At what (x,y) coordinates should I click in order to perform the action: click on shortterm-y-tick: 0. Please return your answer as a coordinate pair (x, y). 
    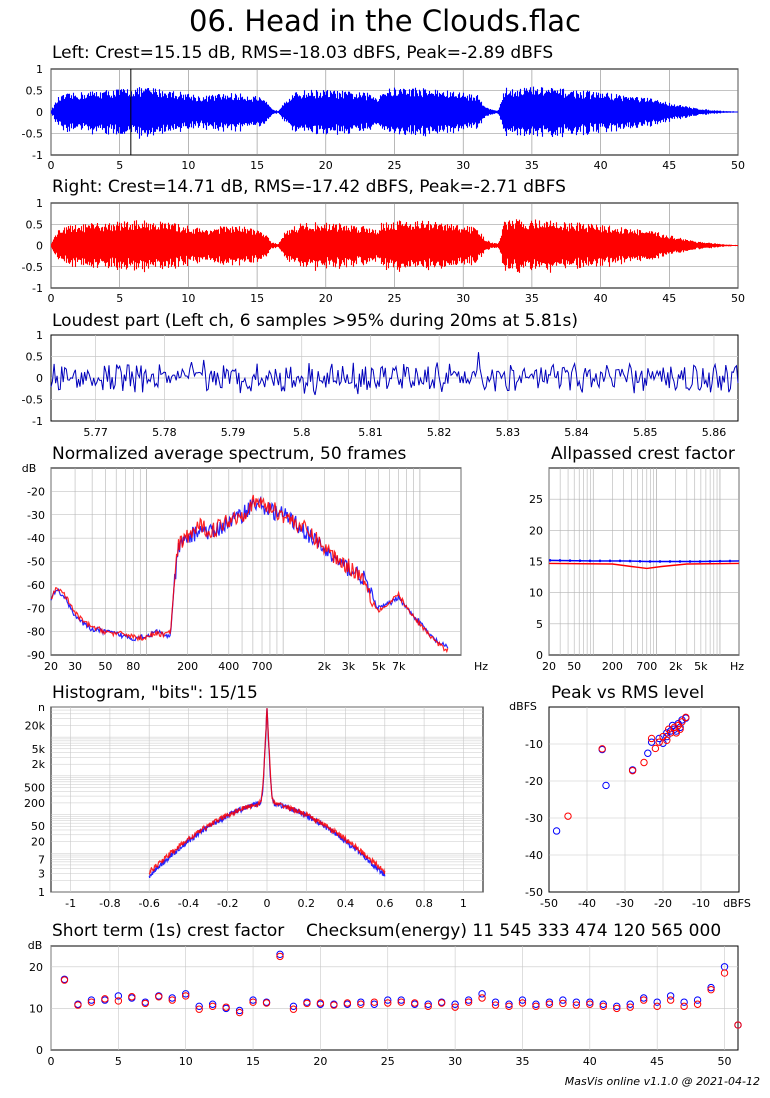
    Looking at the image, I should click on (39, 1050).